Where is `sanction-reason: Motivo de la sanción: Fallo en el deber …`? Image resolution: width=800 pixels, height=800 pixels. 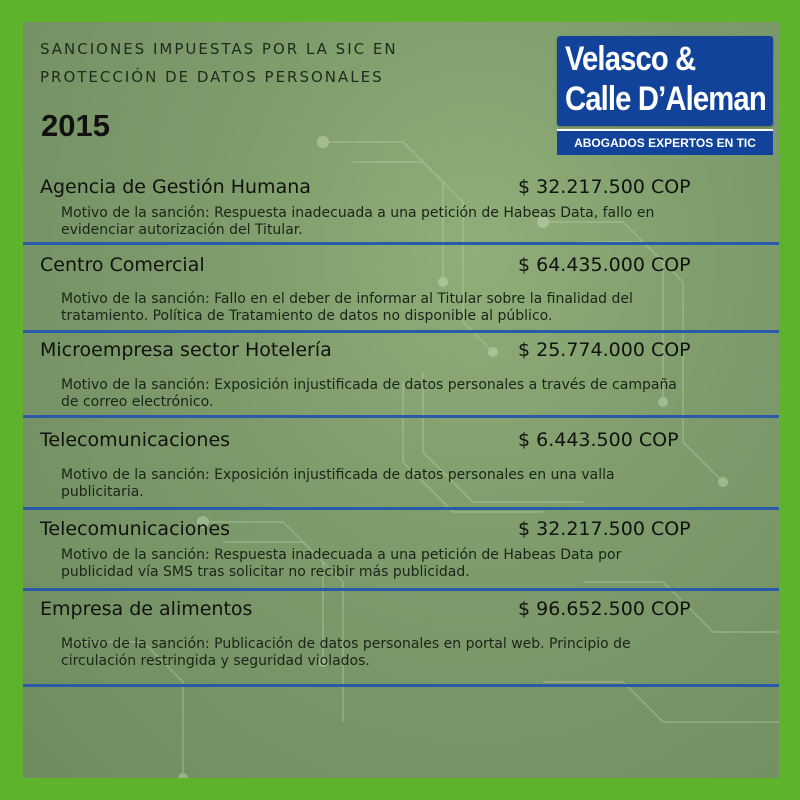 sanction-reason: Motivo de la sanción: Fallo en el deber … is located at coordinates (347, 307).